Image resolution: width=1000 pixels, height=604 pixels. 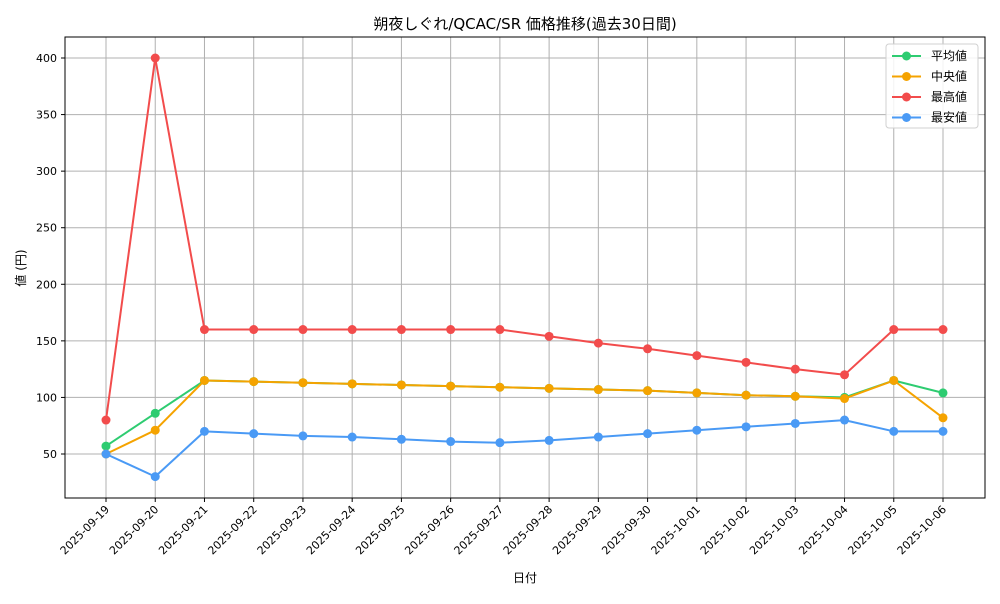 I want to click on legend-item: 最安値, so click(x=929, y=117).